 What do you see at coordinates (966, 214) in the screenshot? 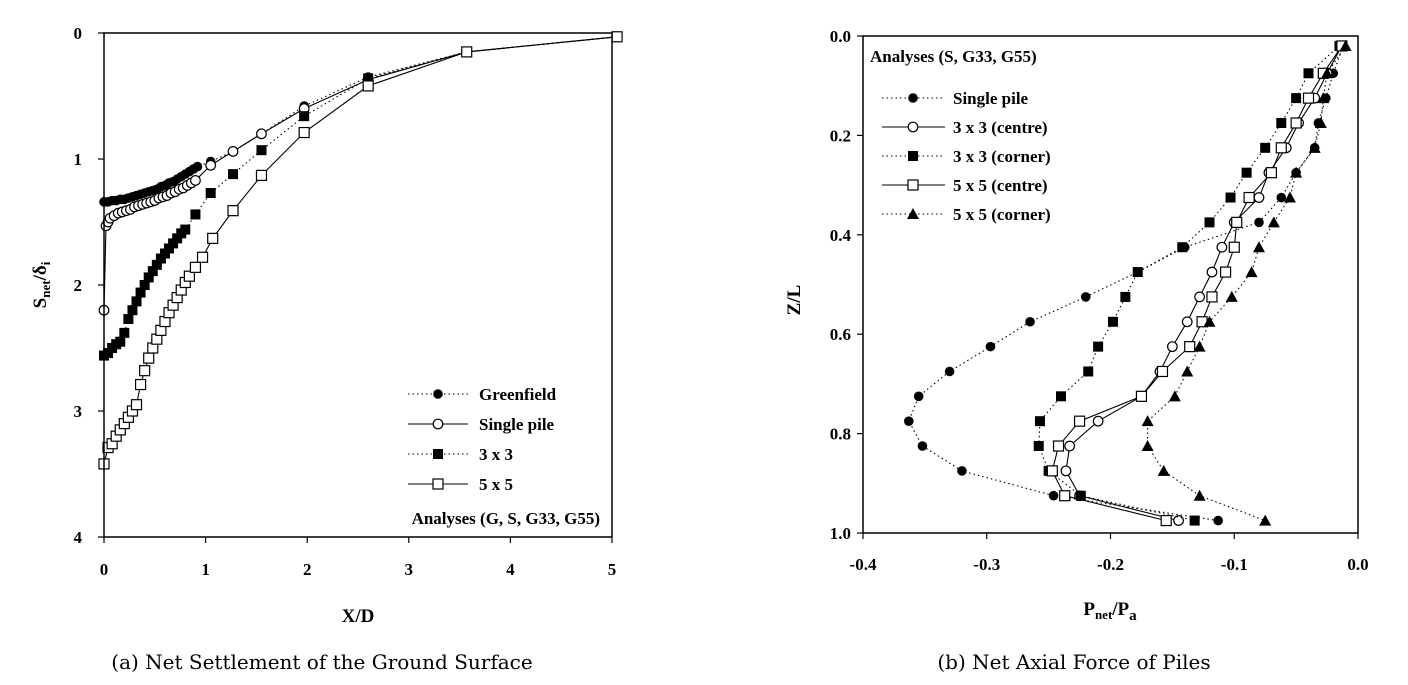
I see `chart-b-legend-item: 5 x 5 (corner)` at bounding box center [966, 214].